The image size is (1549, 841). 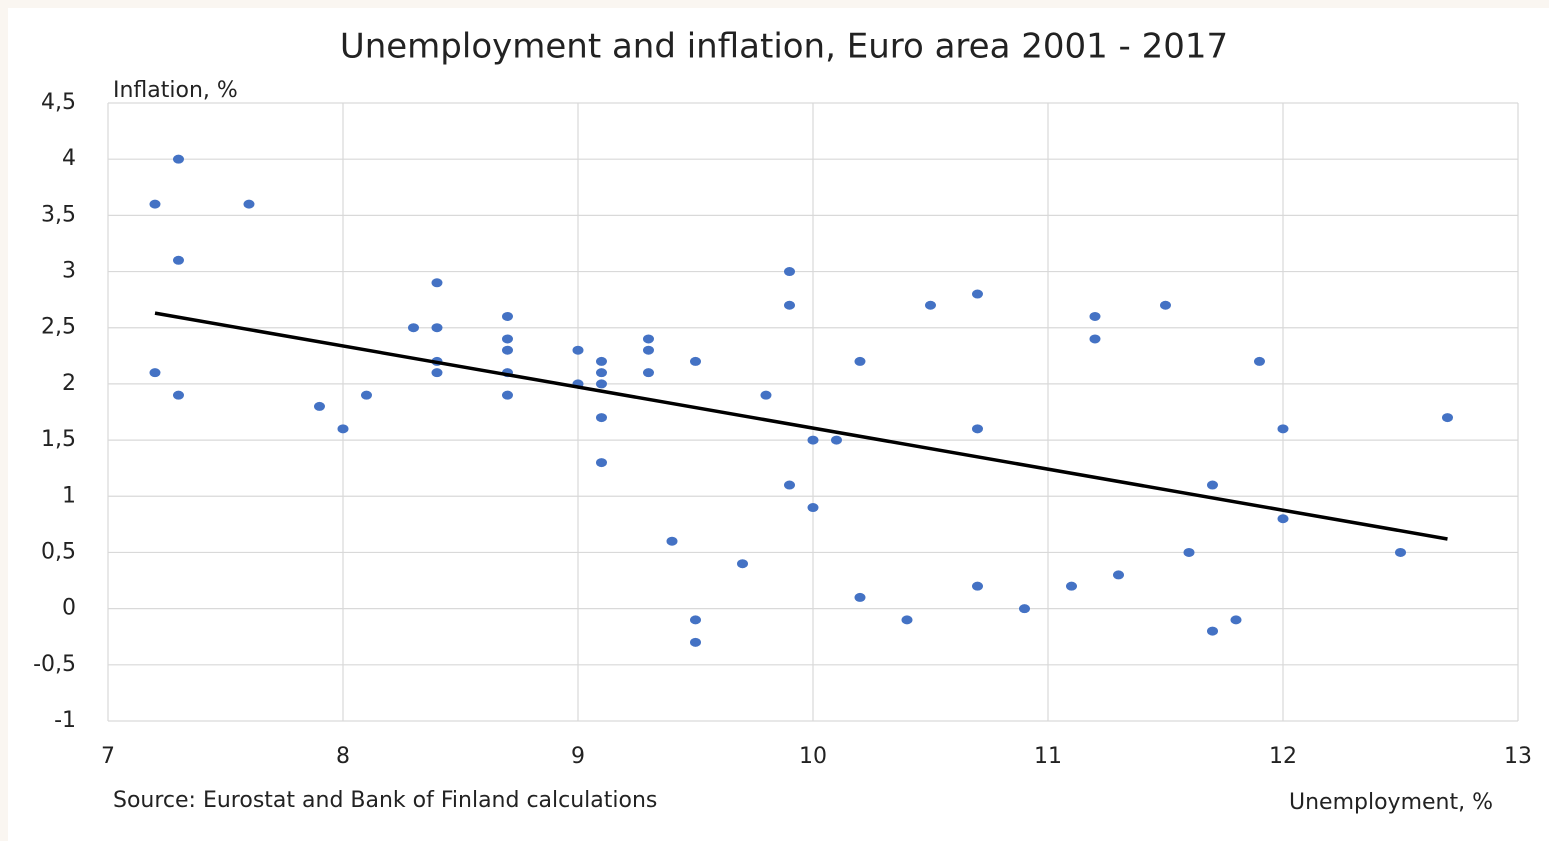 I want to click on y-tick-label: 1, so click(x=69, y=495).